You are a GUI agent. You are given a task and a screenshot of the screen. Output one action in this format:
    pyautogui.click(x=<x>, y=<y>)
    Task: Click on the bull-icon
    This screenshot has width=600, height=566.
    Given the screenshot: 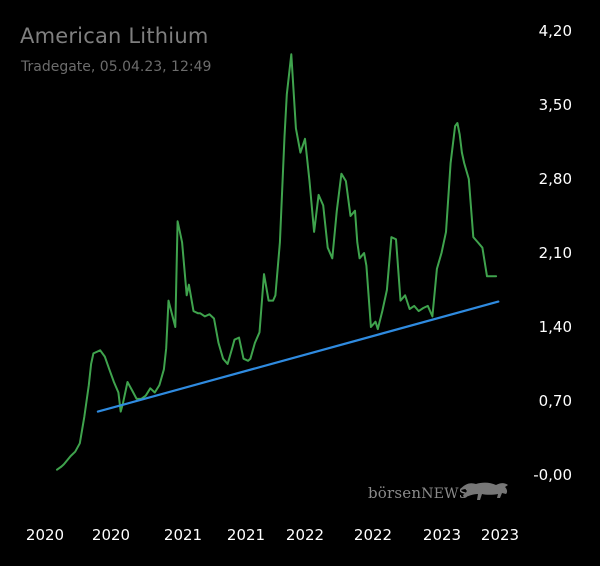 What is the action you would take?
    pyautogui.click(x=484, y=491)
    